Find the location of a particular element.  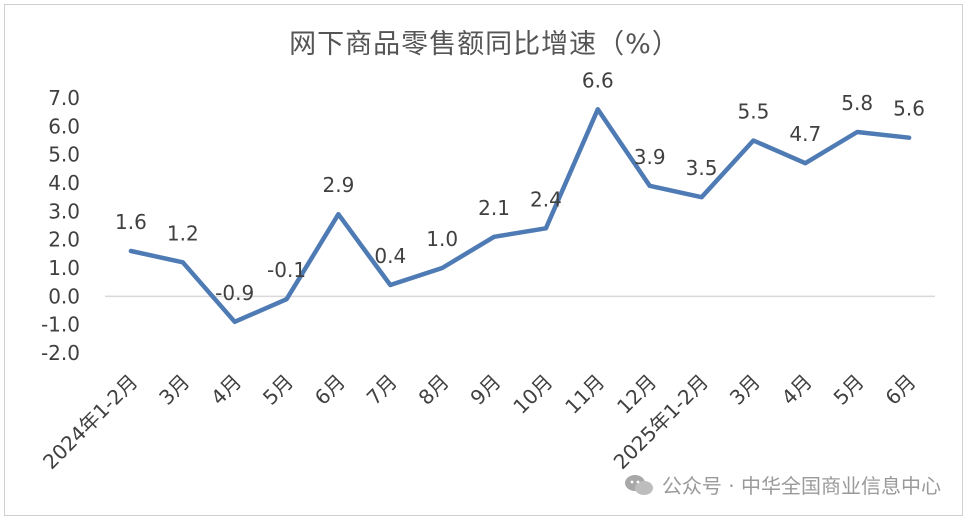

data-label: 1.2 is located at coordinates (183, 233).